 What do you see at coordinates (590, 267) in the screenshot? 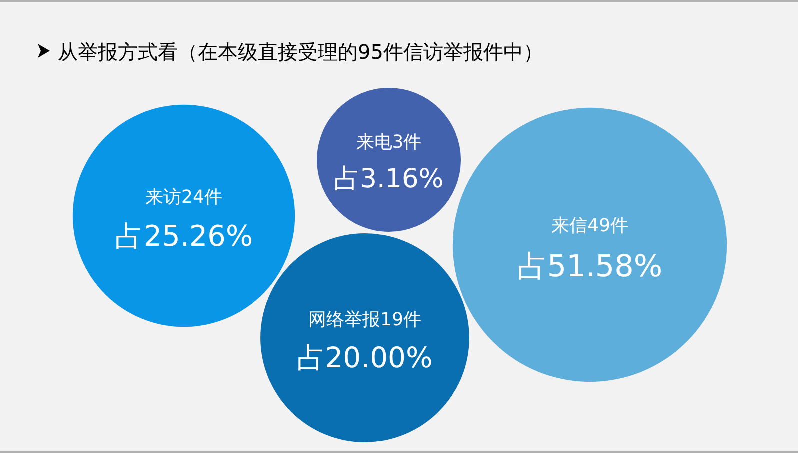
I see `data-label: 占51.58%` at bounding box center [590, 267].